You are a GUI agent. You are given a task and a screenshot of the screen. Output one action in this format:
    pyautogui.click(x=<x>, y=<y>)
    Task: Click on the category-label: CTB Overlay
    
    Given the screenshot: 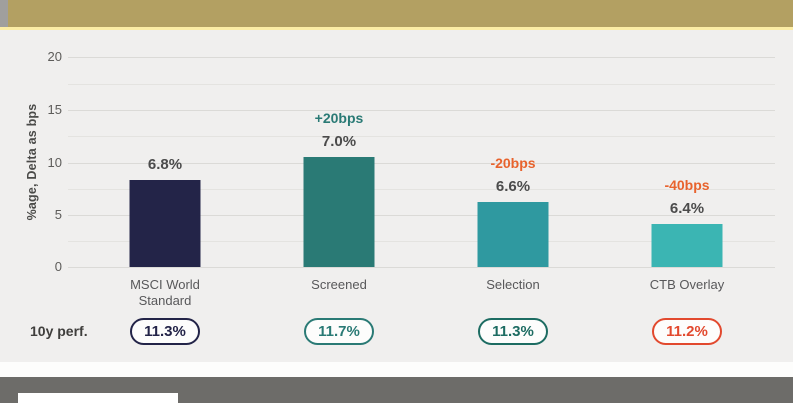 What is the action you would take?
    pyautogui.click(x=687, y=284)
    